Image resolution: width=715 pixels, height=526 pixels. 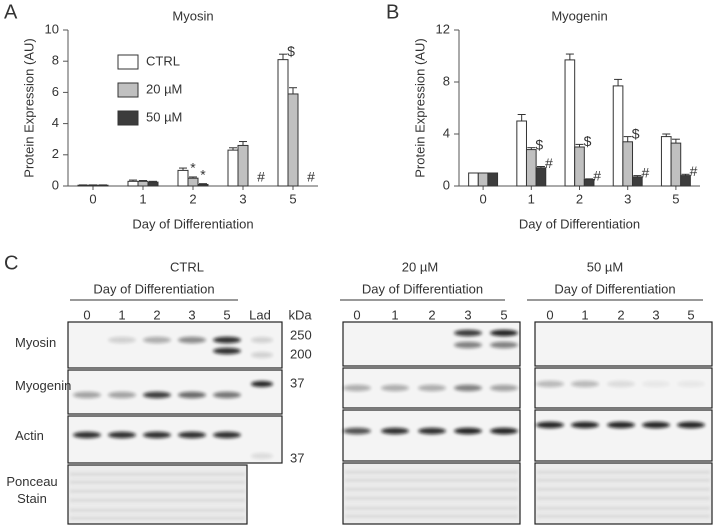 I want to click on y-tick-label: 12, so click(x=443, y=28).